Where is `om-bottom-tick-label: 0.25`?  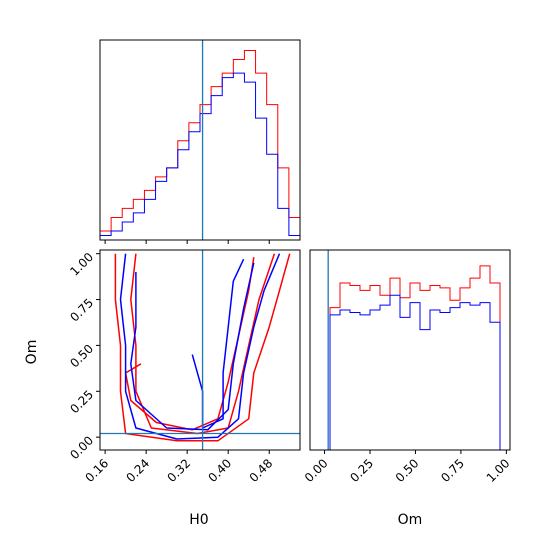
om-bottom-tick-label: 0.25 is located at coordinates (361, 470).